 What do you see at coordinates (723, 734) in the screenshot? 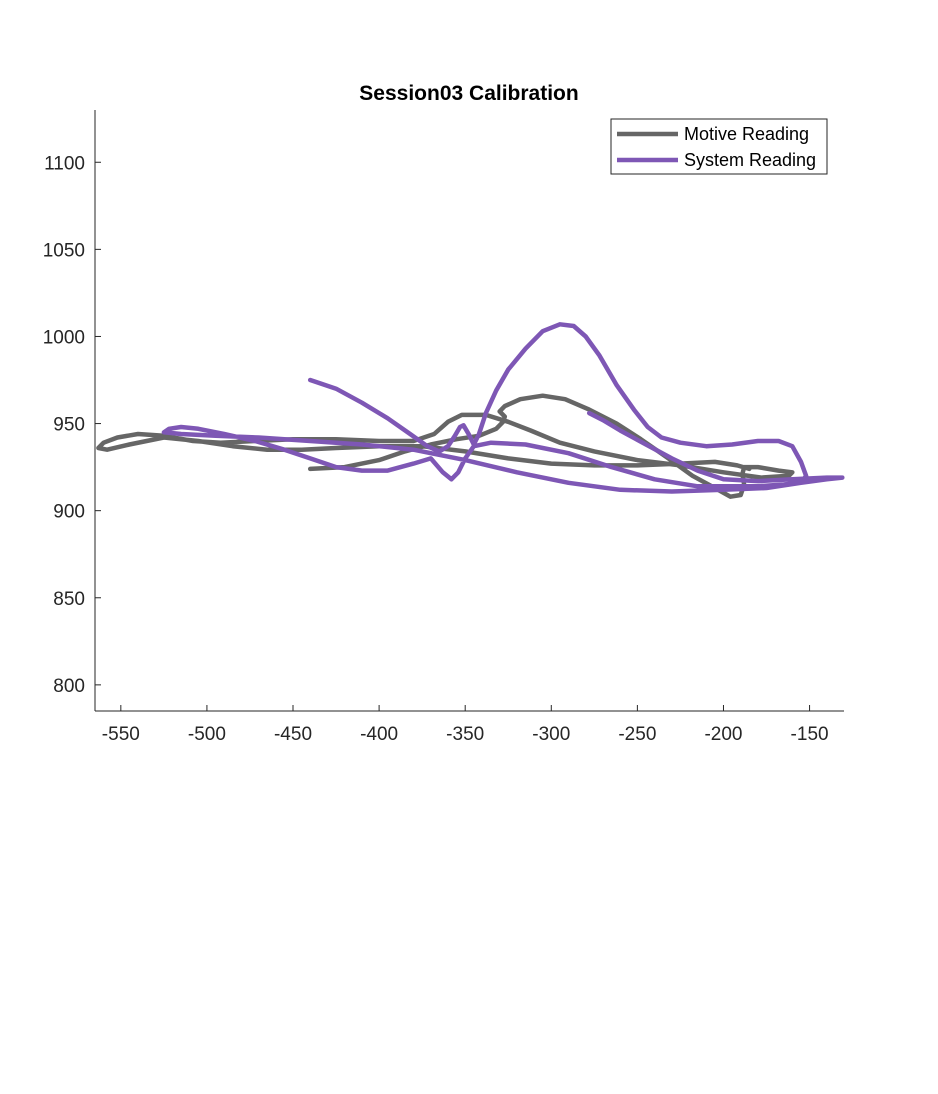
I see `x-tick-label: -200` at bounding box center [723, 734].